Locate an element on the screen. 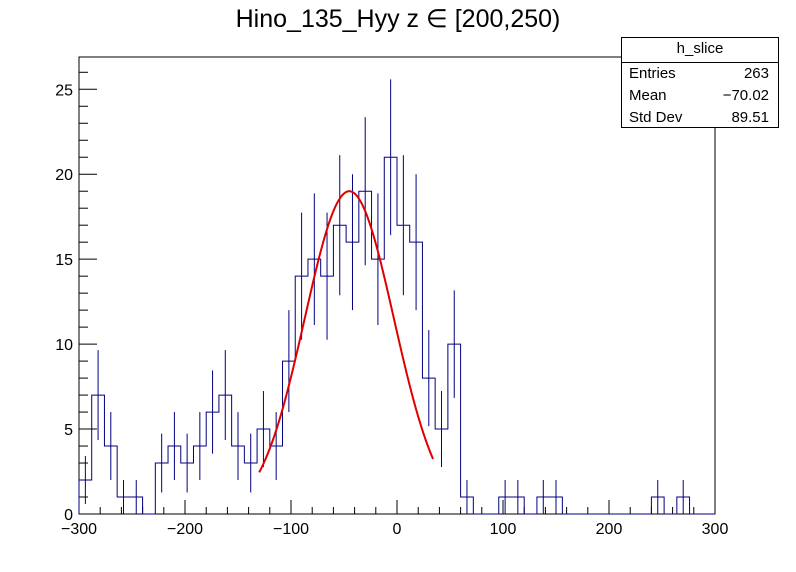  stats-value: 89.51 is located at coordinates (750, 117).